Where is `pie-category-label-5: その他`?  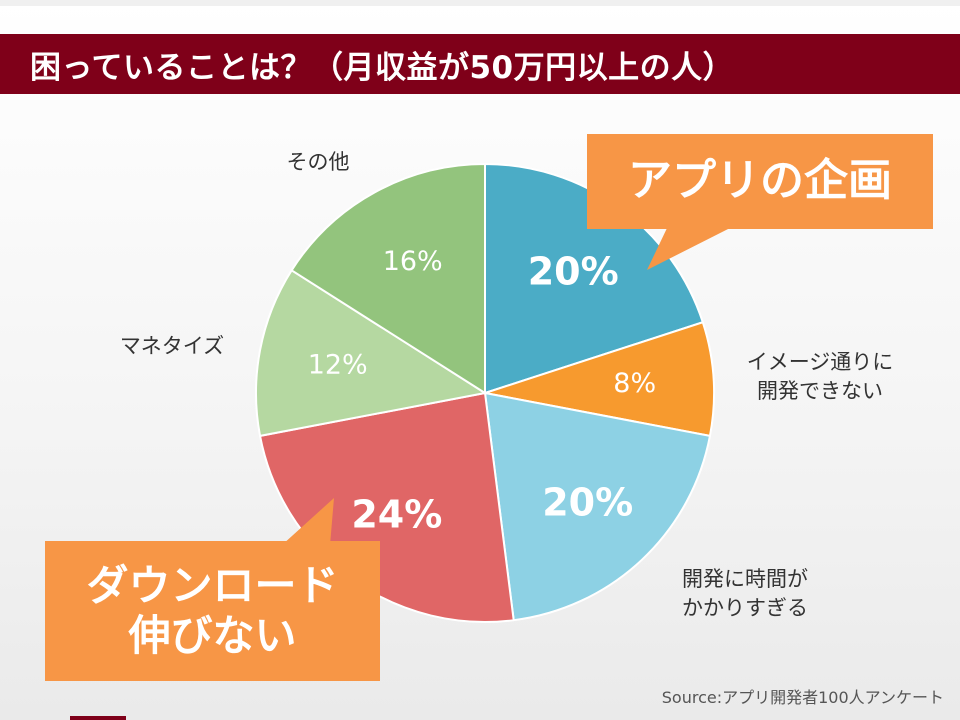 pie-category-label-5: その他 is located at coordinates (318, 162).